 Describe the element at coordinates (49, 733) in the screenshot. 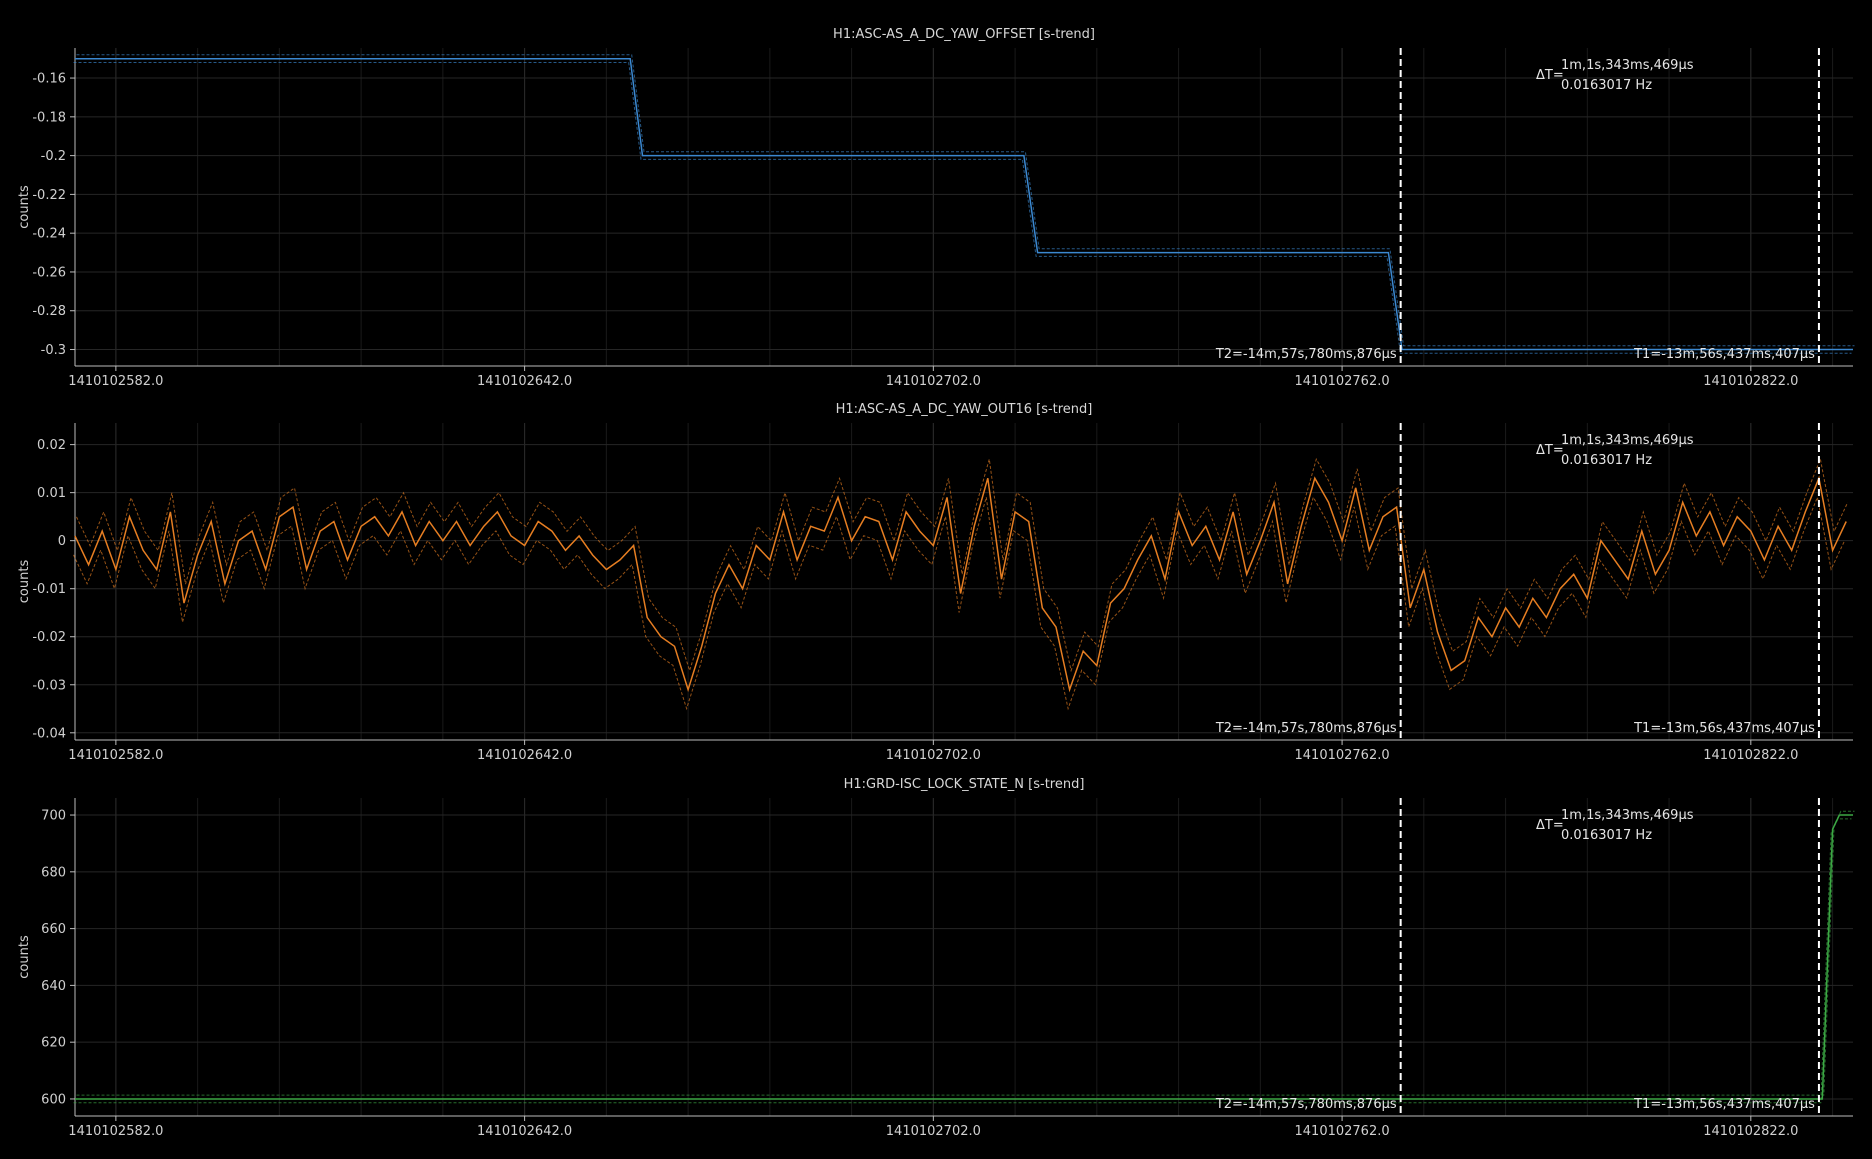

I see `y-tick-label: -0.04` at that location.